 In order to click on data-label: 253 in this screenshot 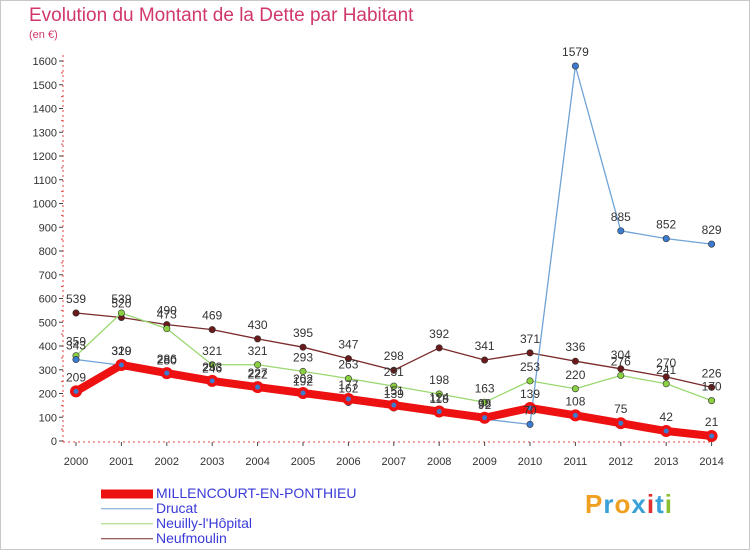, I will do `click(530, 367)`.